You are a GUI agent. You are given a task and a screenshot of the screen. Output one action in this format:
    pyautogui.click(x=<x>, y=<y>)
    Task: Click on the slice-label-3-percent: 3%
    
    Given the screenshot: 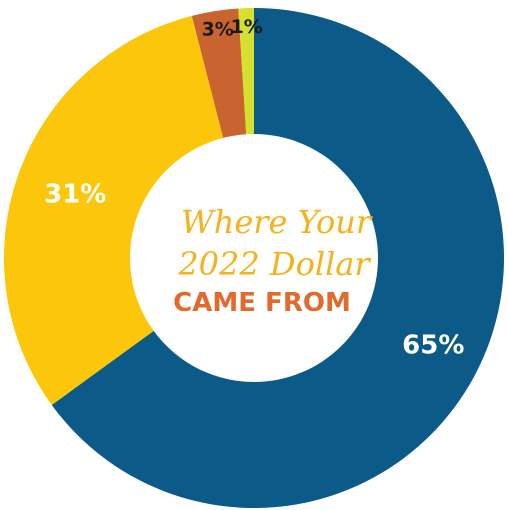 What is the action you would take?
    pyautogui.click(x=218, y=30)
    